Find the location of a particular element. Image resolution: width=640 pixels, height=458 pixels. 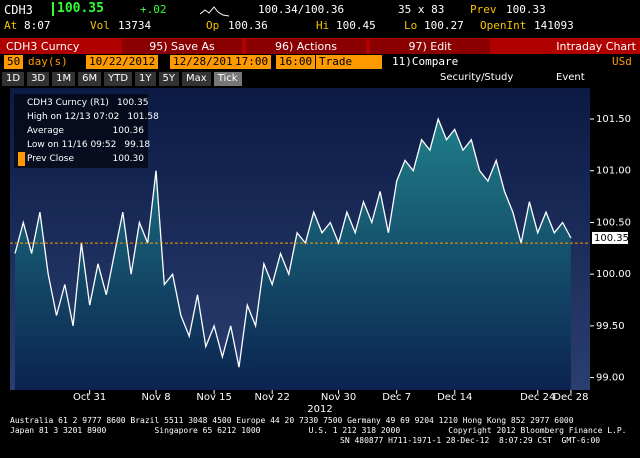

legend-label: Low on 11/16 09:52 is located at coordinates (72, 145).